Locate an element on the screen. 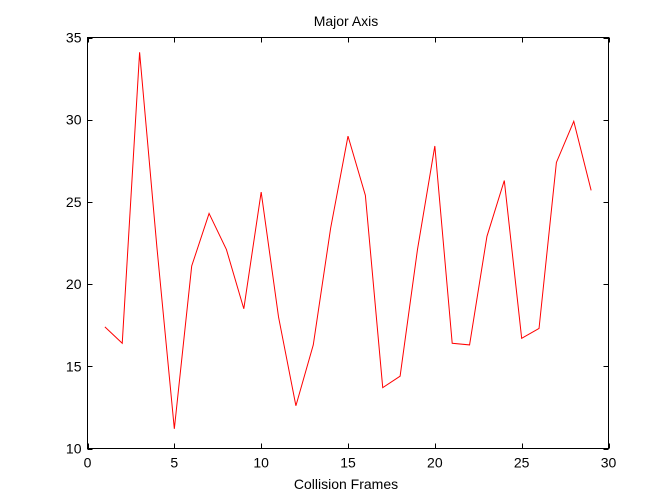  x-axis-label: Collision Frames is located at coordinates (346, 484).